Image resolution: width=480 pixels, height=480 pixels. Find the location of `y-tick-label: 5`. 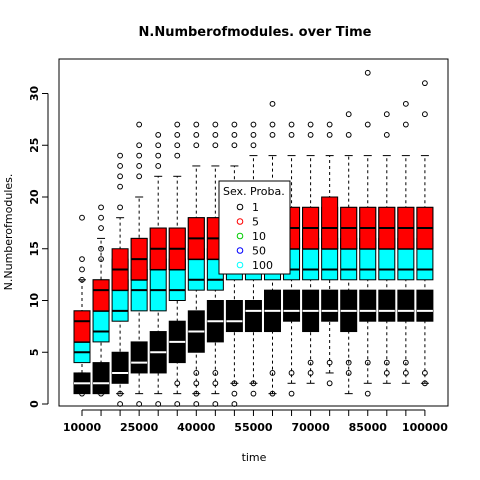

y-tick-label: 5 is located at coordinates (34, 352).